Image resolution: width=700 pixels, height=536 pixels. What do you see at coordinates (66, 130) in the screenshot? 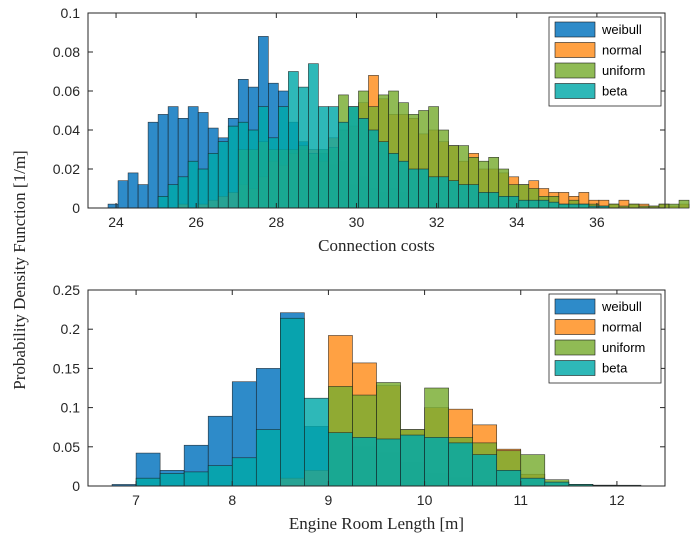
I see `y-tick-label: 0.04` at bounding box center [66, 130].